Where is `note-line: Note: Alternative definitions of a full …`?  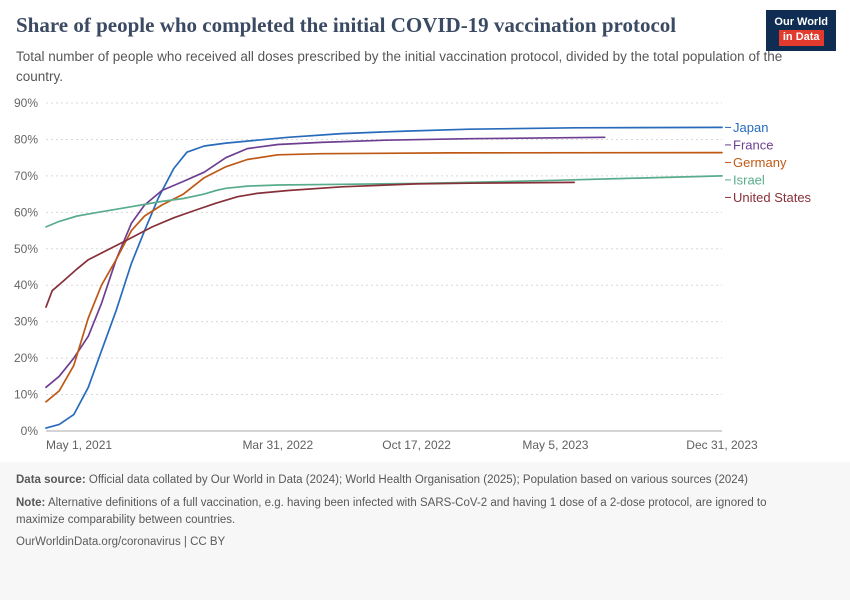
note-line: Note: Alternative definitions of a full … is located at coordinates (402, 511).